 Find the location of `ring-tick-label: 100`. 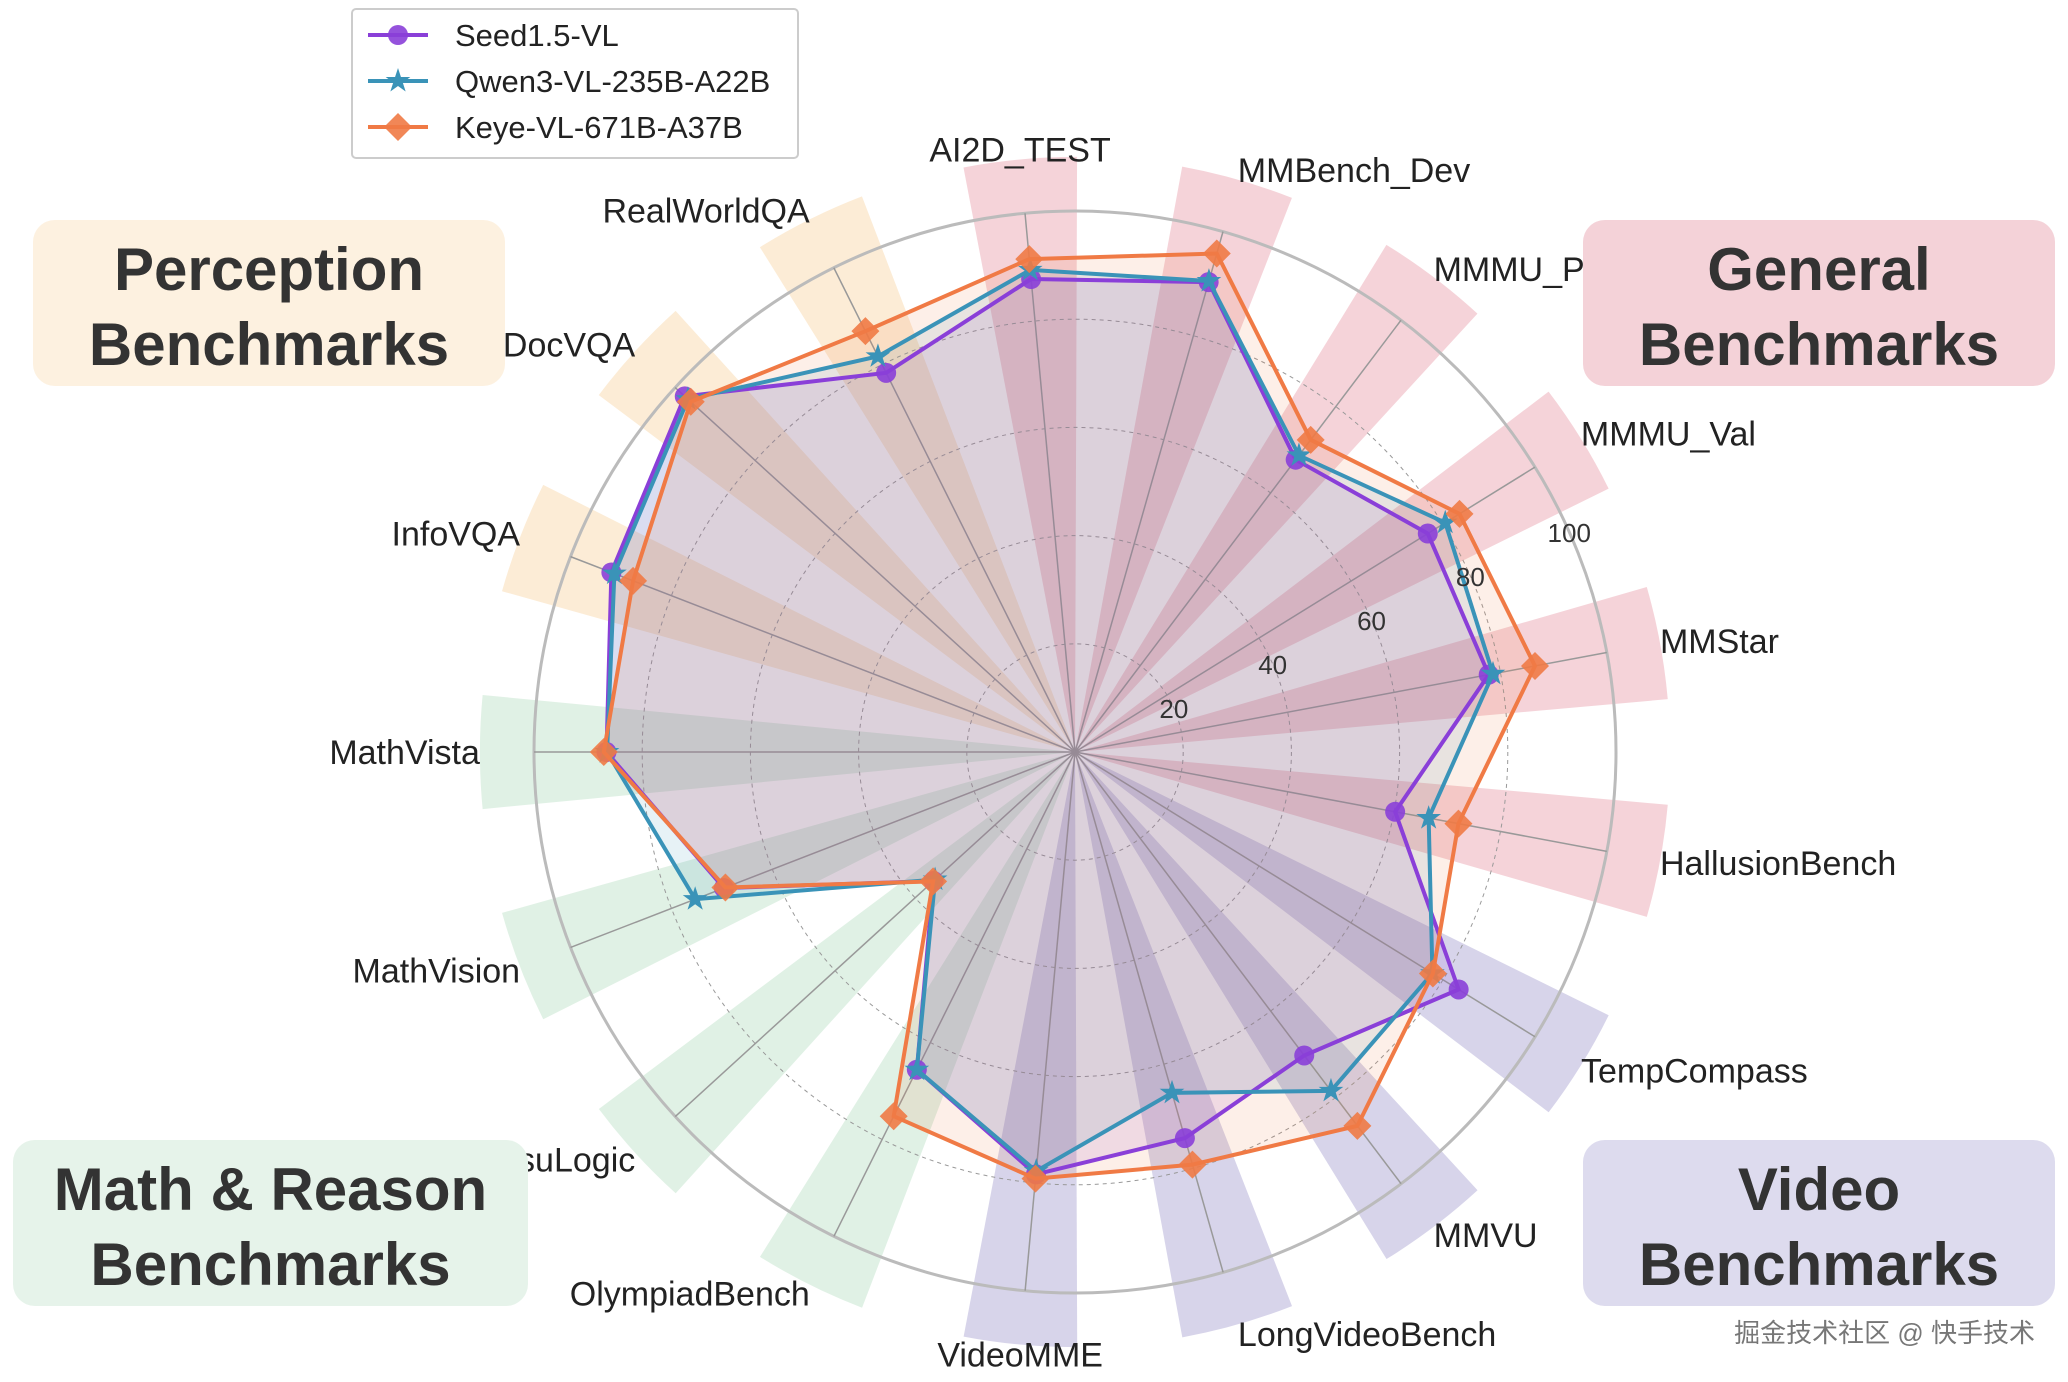

ring-tick-label: 100 is located at coordinates (1569, 533).